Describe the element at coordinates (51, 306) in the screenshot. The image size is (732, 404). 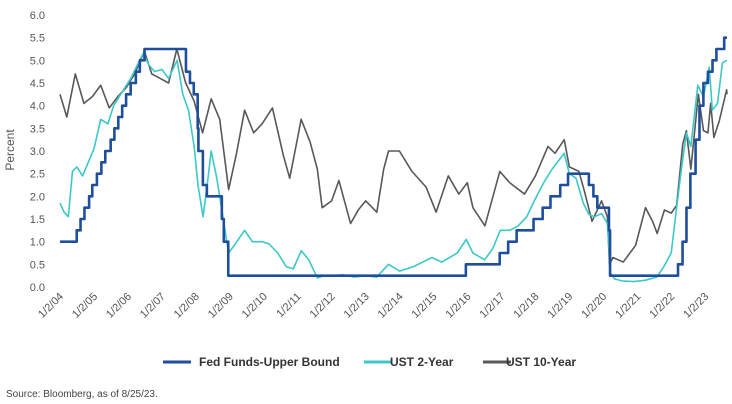
I see `x-tick-label: 1/2/04` at that location.